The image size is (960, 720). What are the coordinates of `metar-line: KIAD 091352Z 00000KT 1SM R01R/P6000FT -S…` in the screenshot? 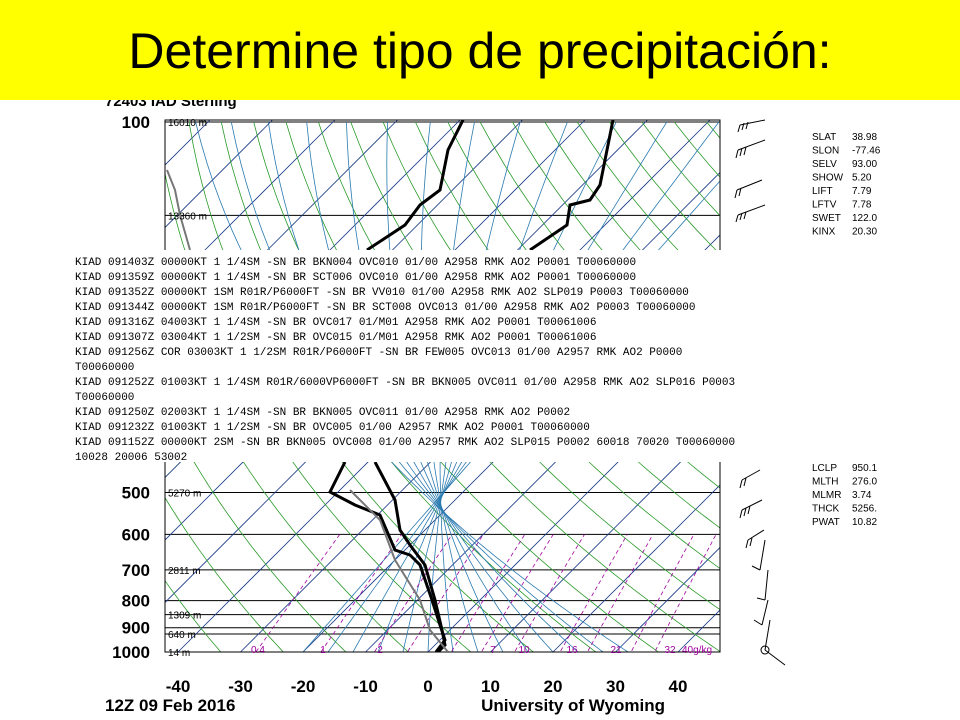 It's located at (382, 293).